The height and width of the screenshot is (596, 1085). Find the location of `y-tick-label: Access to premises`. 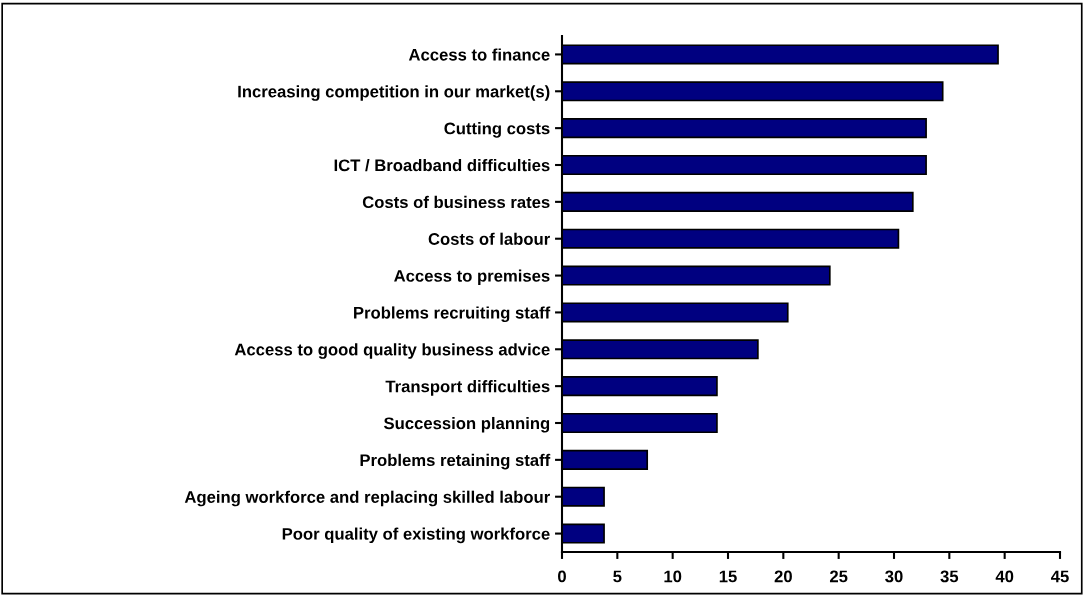

y-tick-label: Access to premises is located at coordinates (472, 277).